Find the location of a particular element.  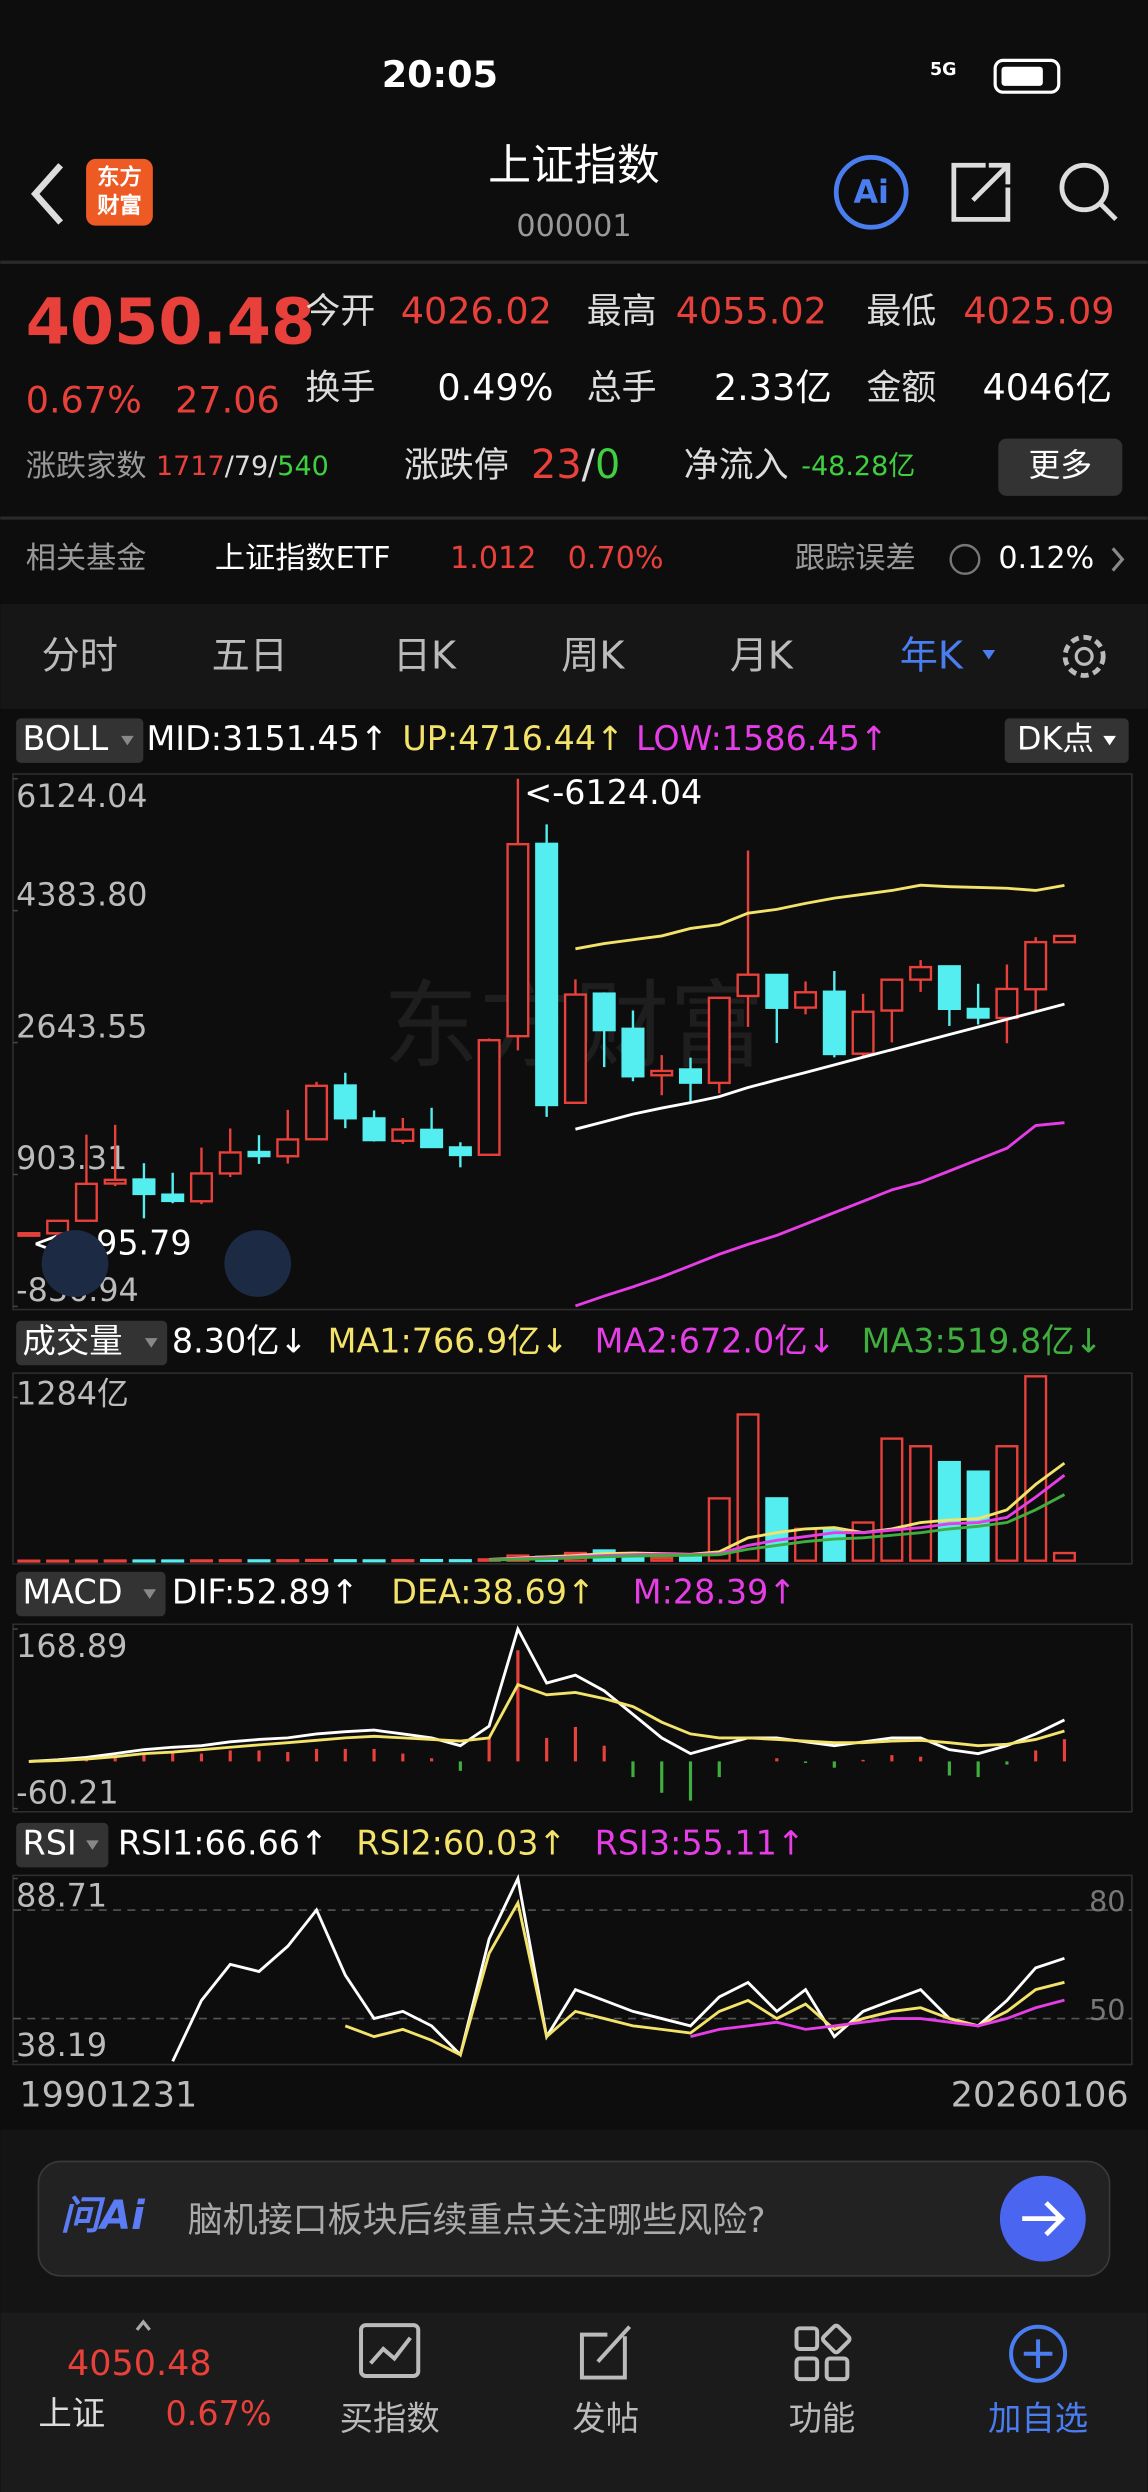

tab: 月K is located at coordinates (762, 655).